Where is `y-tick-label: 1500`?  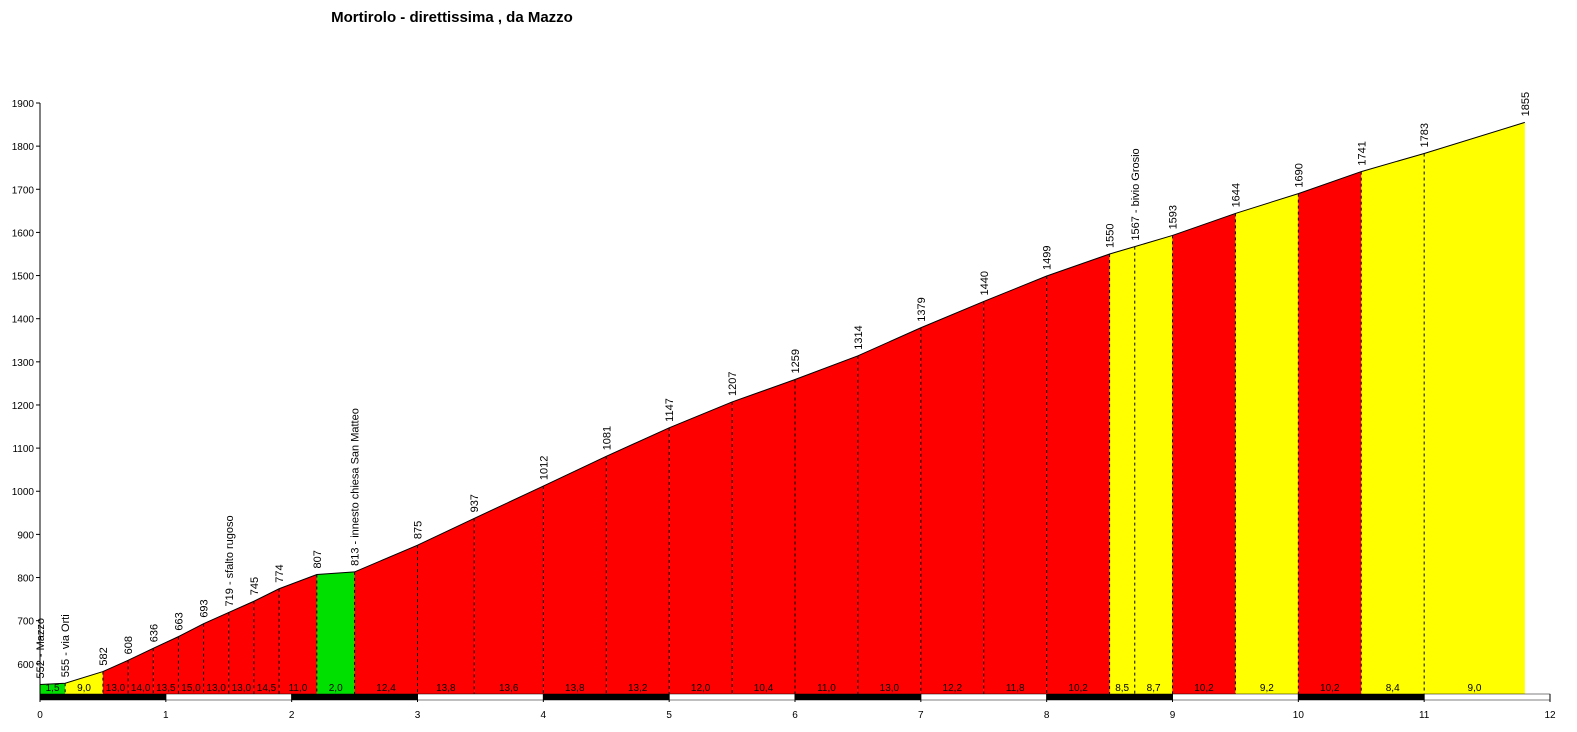 y-tick-label: 1500 is located at coordinates (23, 277).